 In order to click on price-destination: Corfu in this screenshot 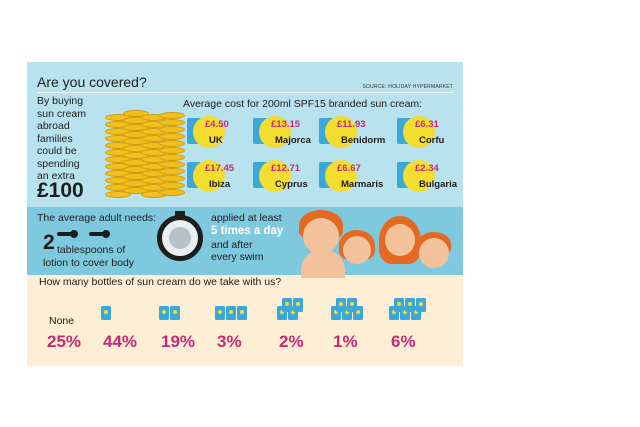, I will do `click(432, 140)`.